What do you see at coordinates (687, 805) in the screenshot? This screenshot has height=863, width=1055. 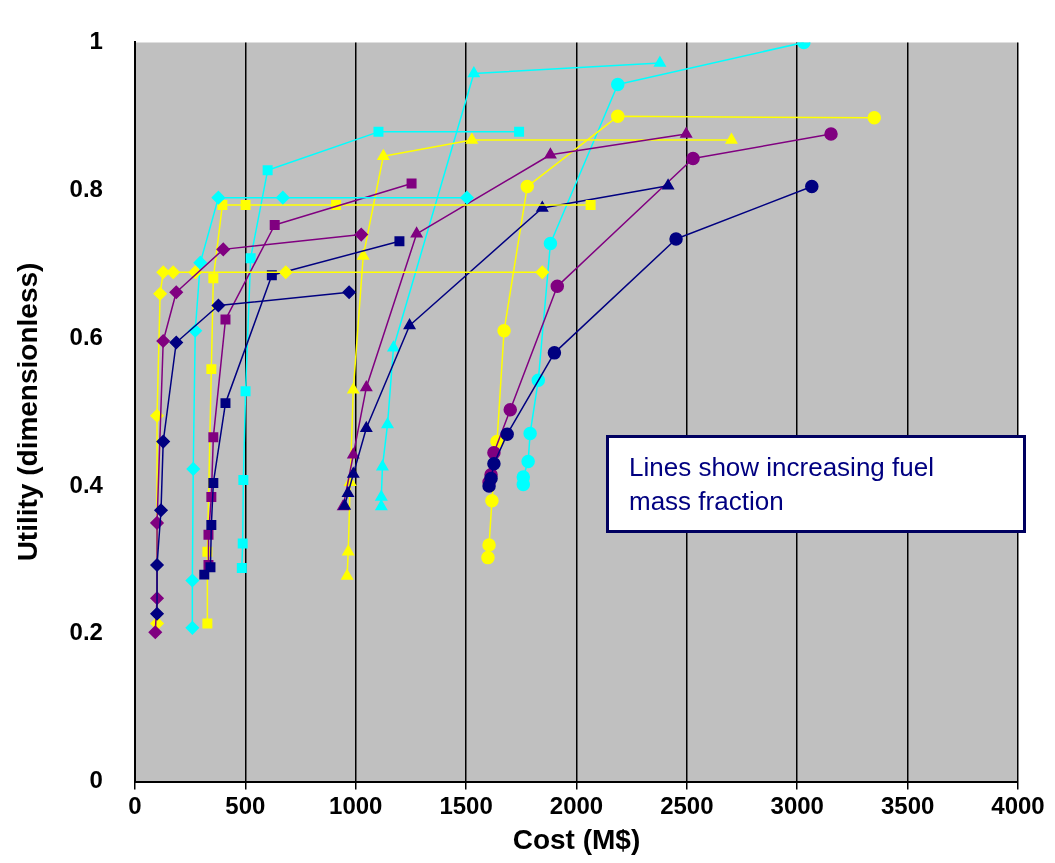 I see `x-tick-label: 2500` at bounding box center [687, 805].